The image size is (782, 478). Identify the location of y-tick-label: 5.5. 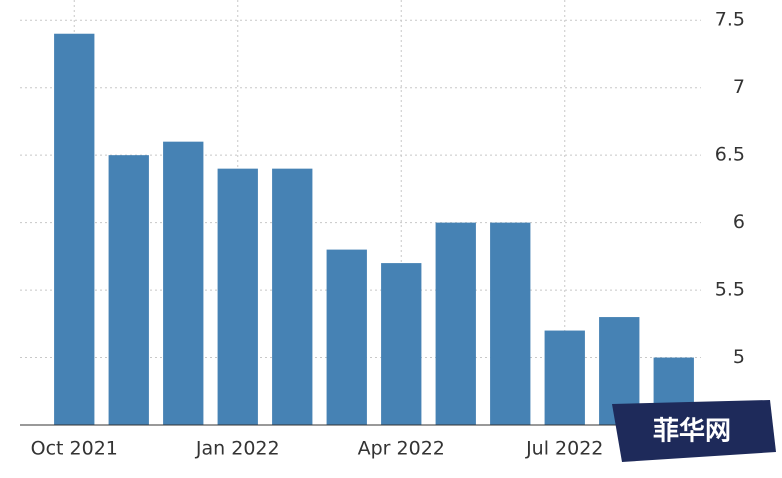
(730, 290).